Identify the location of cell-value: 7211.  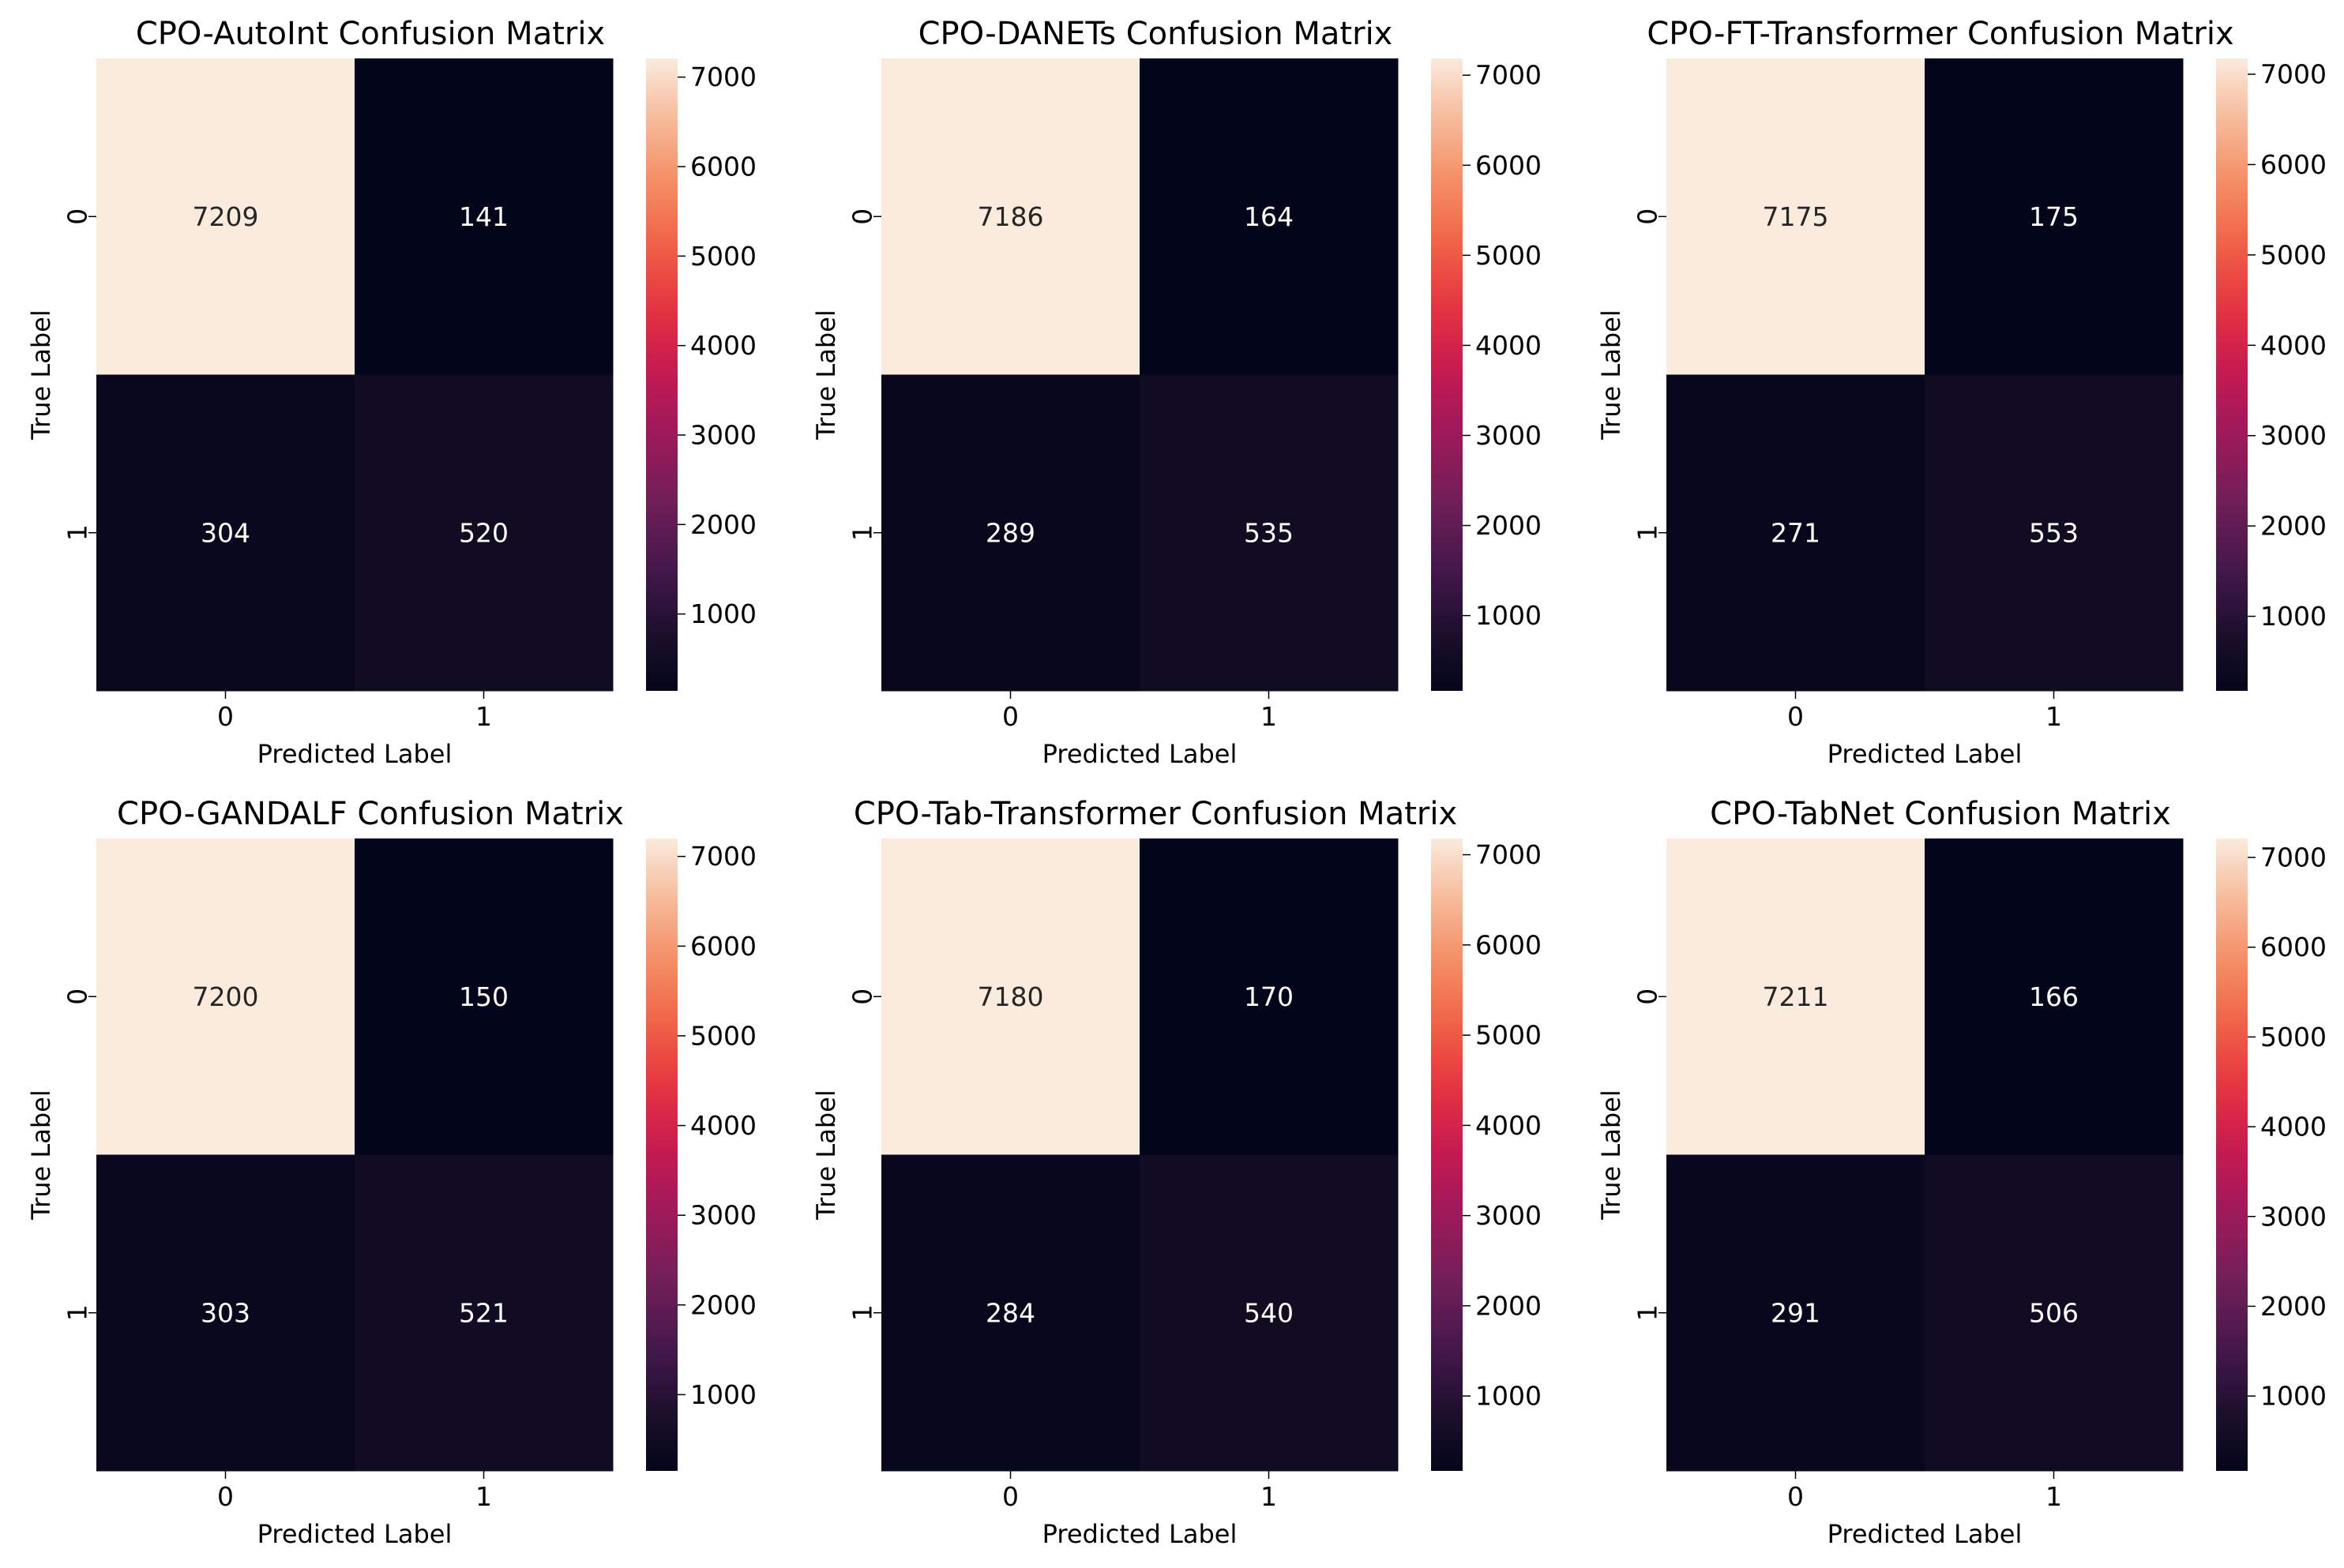
(1796, 996).